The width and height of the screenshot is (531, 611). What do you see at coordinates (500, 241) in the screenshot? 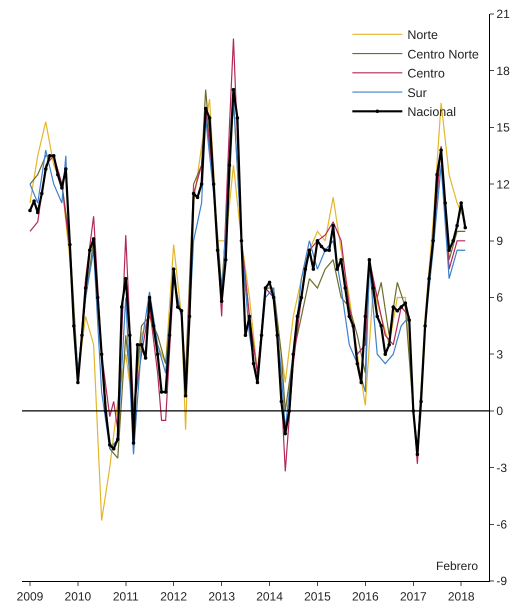
I see `y-tick-label: 9` at bounding box center [500, 241].